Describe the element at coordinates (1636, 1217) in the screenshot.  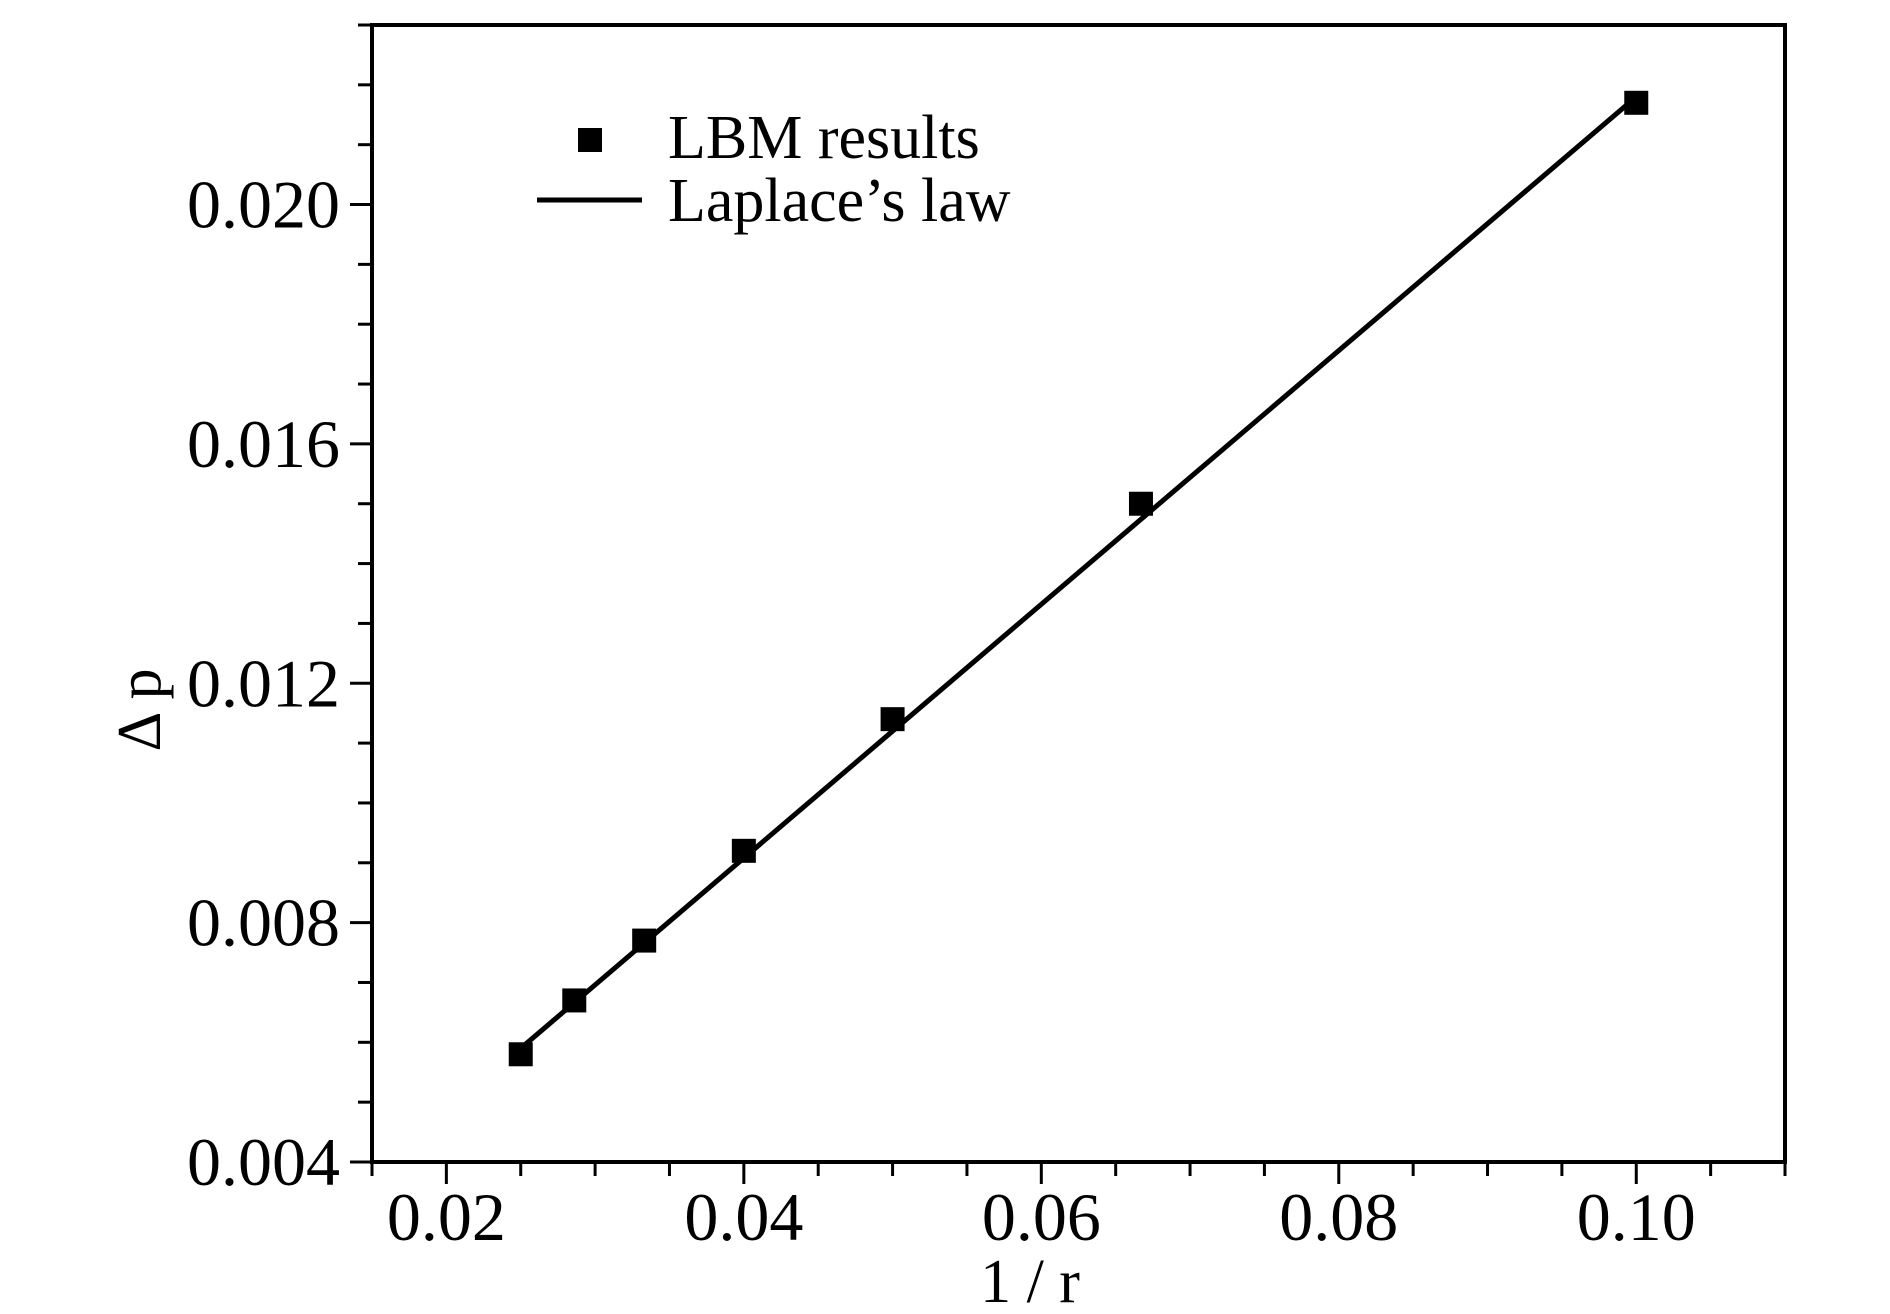
I see `x-tick-label: 0.10` at that location.